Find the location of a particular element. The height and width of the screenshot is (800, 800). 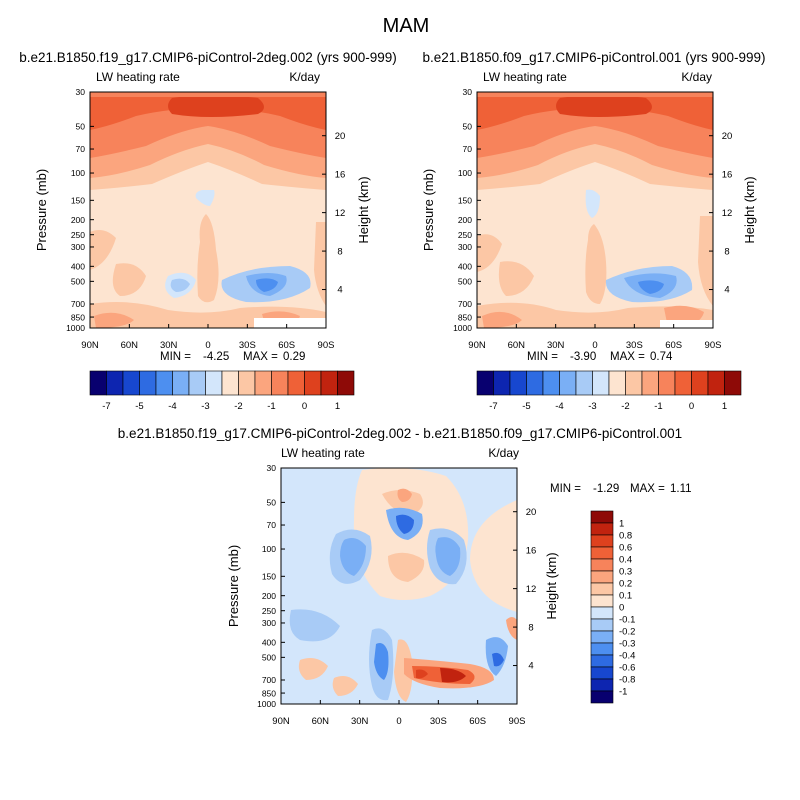

panel-1-colorbar: -7 -5 -4 -3 -2 -1 0 1 is located at coordinates (222, 391).